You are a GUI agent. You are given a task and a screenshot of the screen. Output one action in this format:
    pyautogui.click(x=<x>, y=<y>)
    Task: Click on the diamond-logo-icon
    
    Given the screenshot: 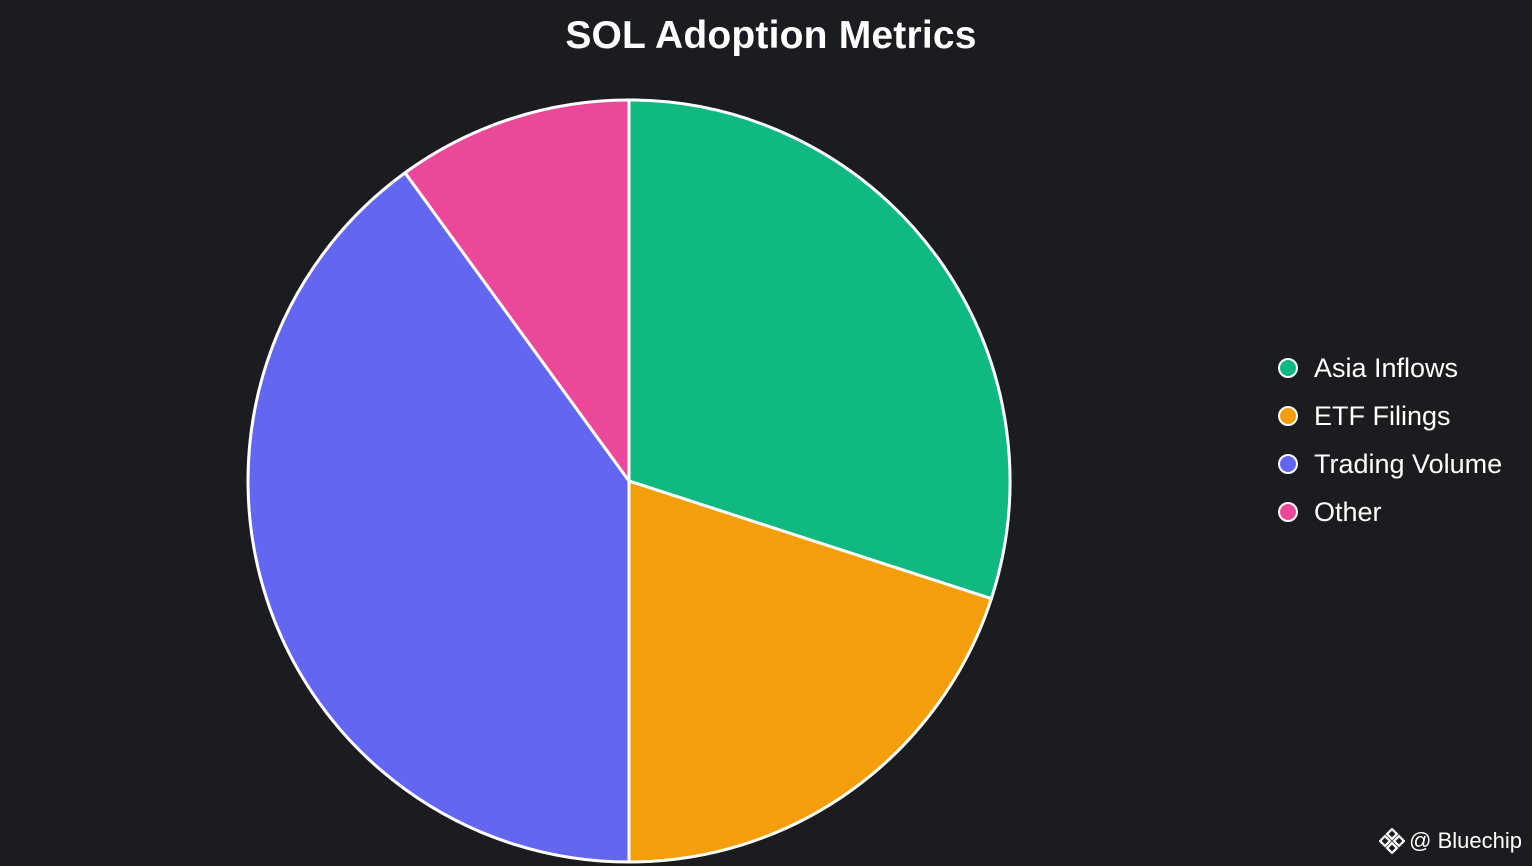 What is the action you would take?
    pyautogui.click(x=1392, y=841)
    